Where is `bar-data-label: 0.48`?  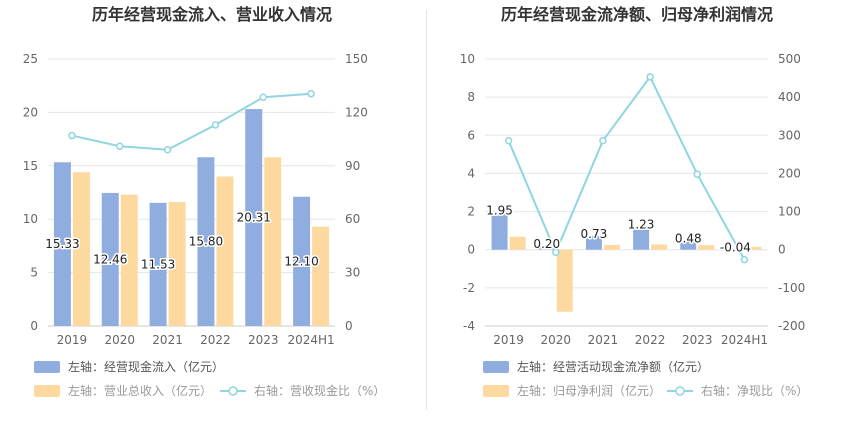 bar-data-label: 0.48 is located at coordinates (688, 239).